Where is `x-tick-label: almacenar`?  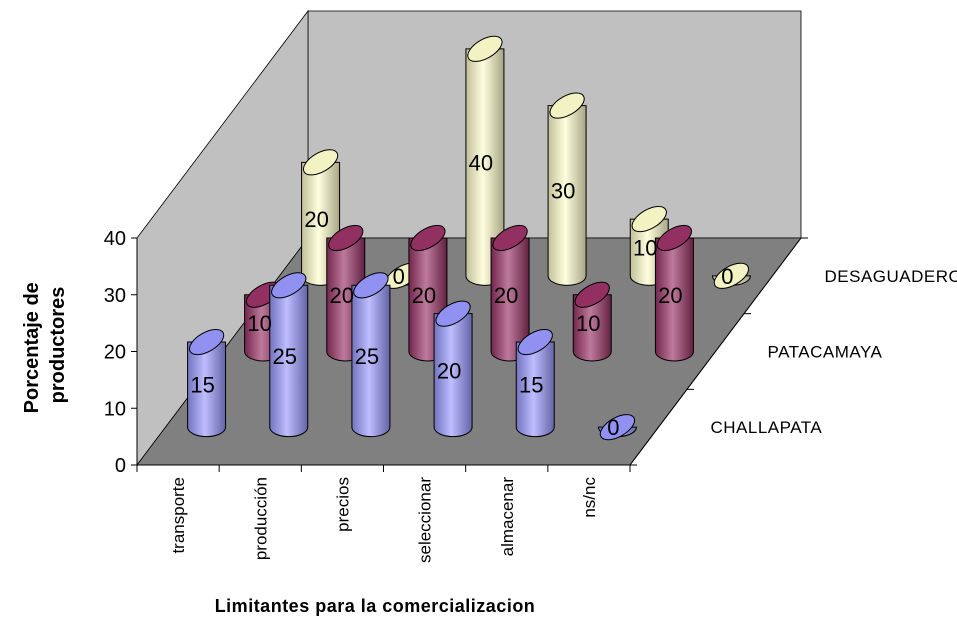
x-tick-label: almacenar is located at coordinates (507, 517).